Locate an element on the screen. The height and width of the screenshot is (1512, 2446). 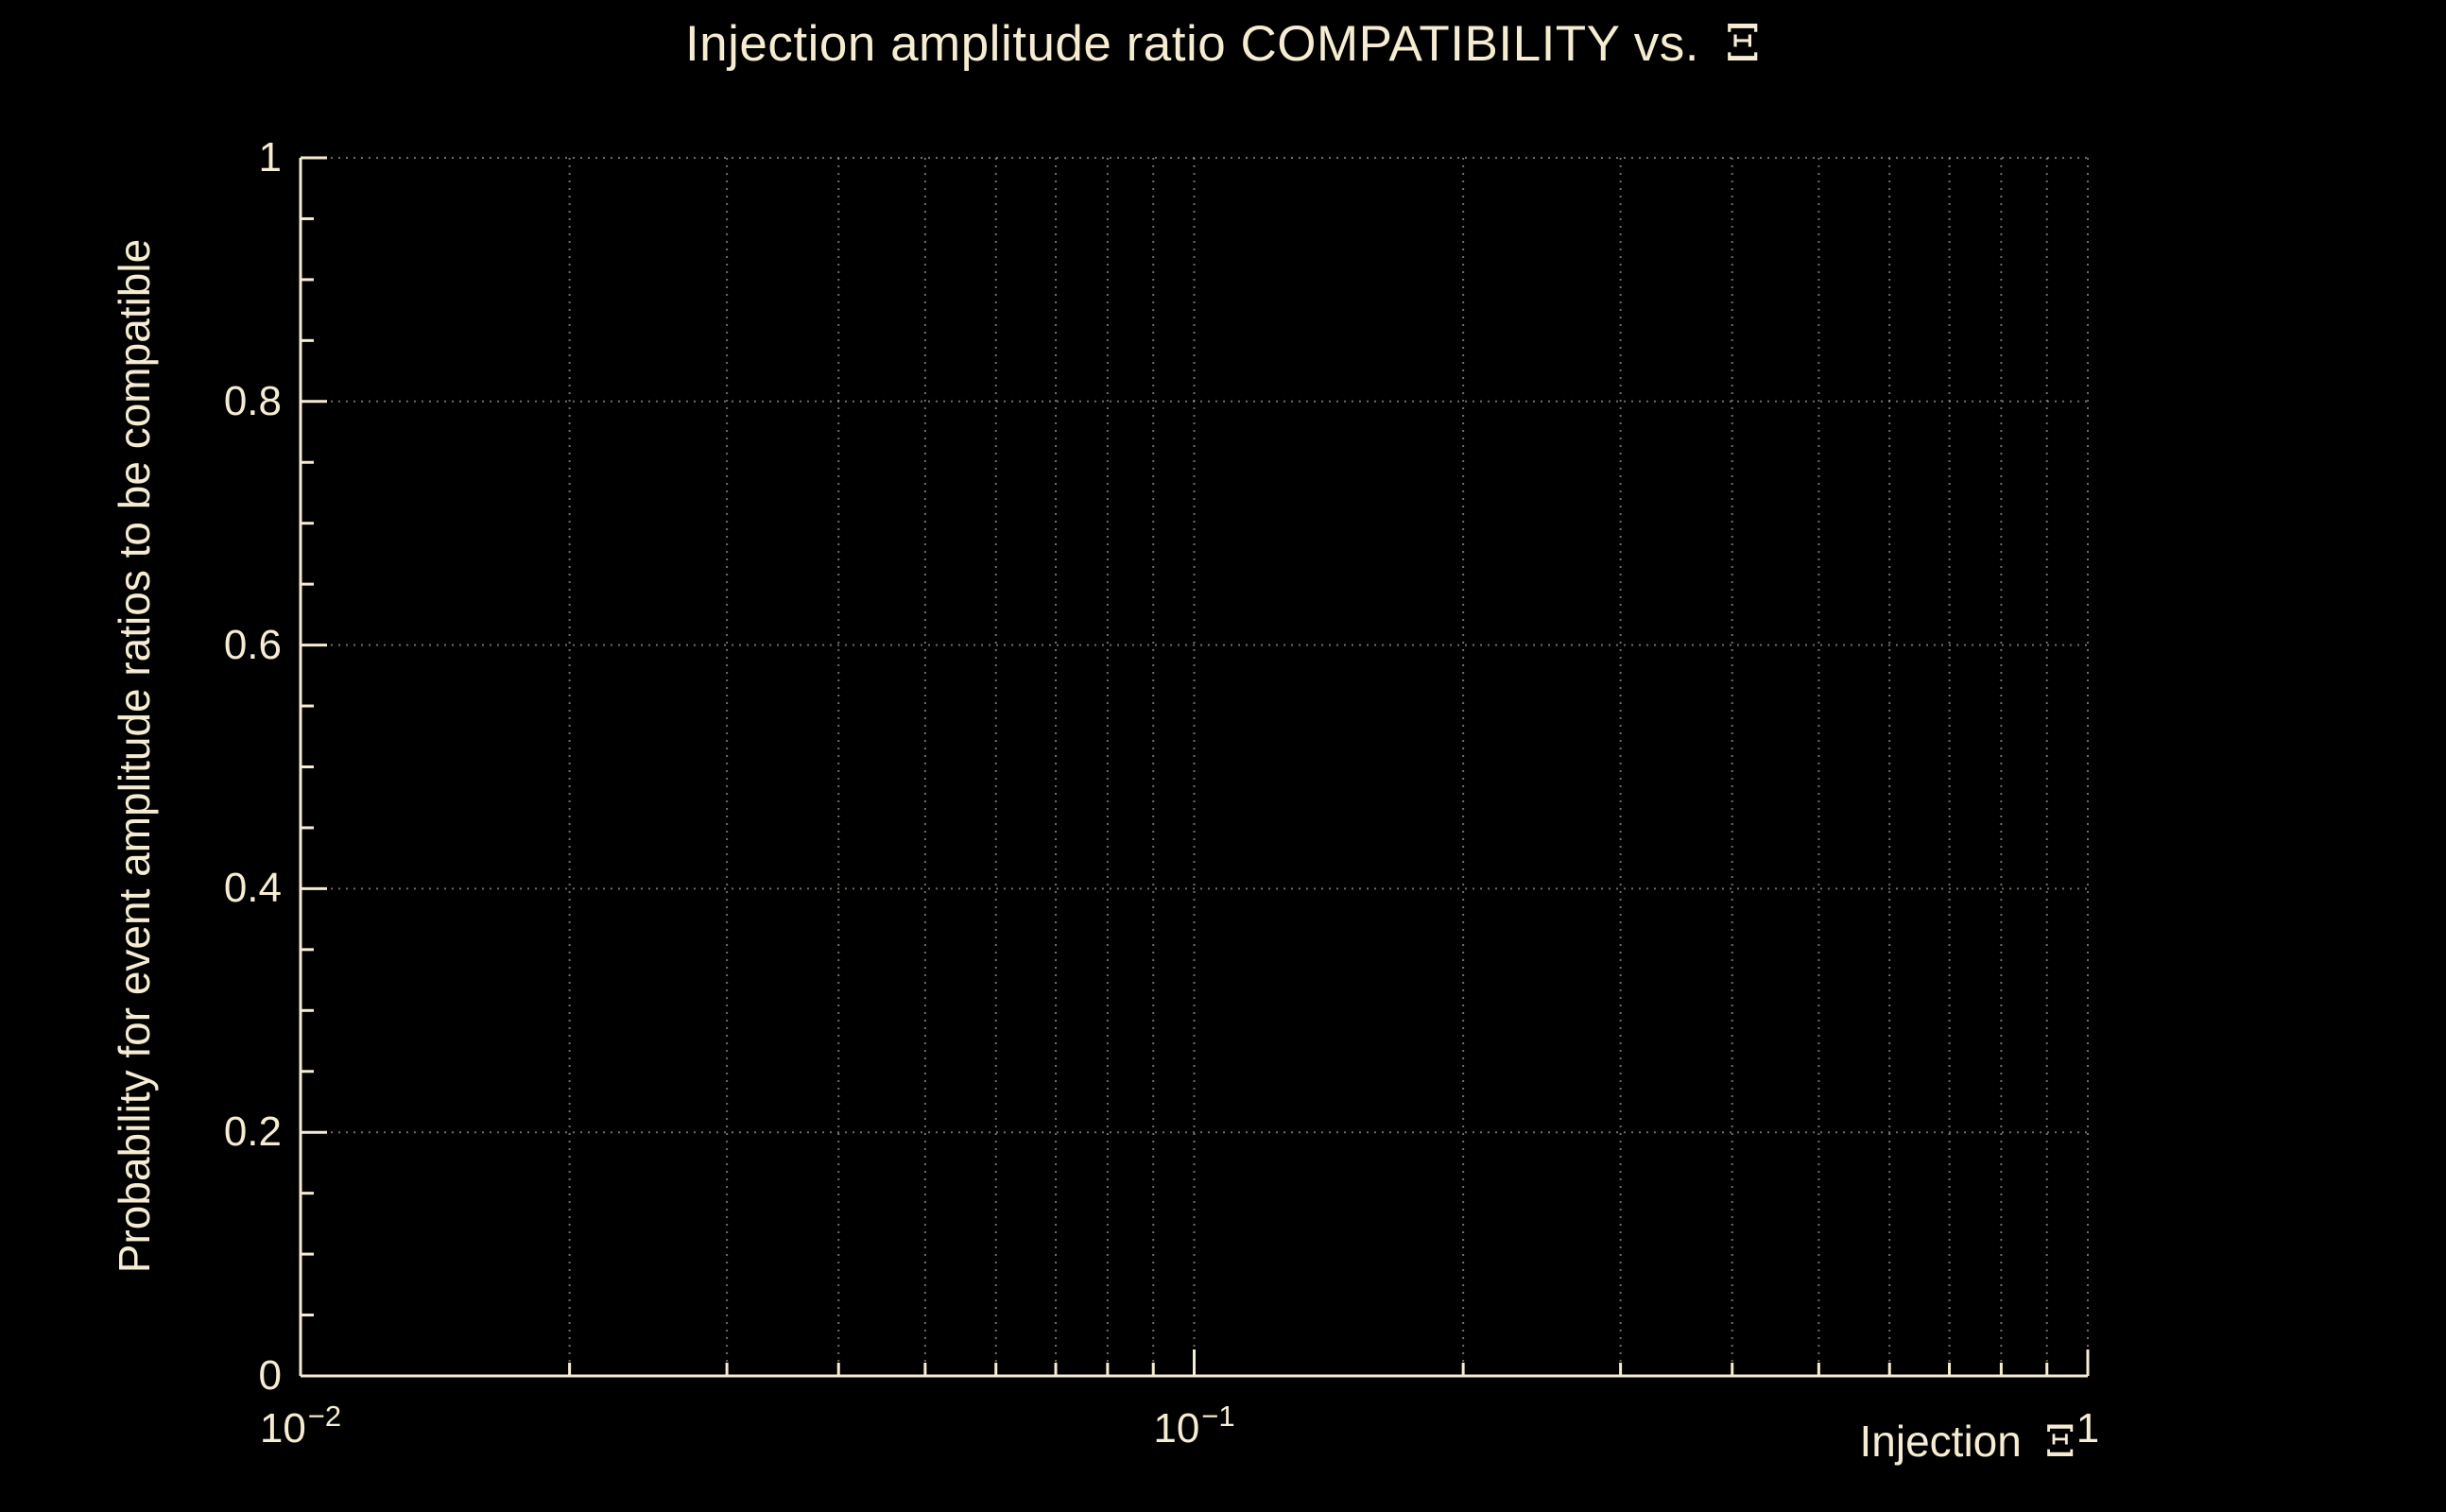
x-tick-exponent: −2 is located at coordinates (324, 1416).